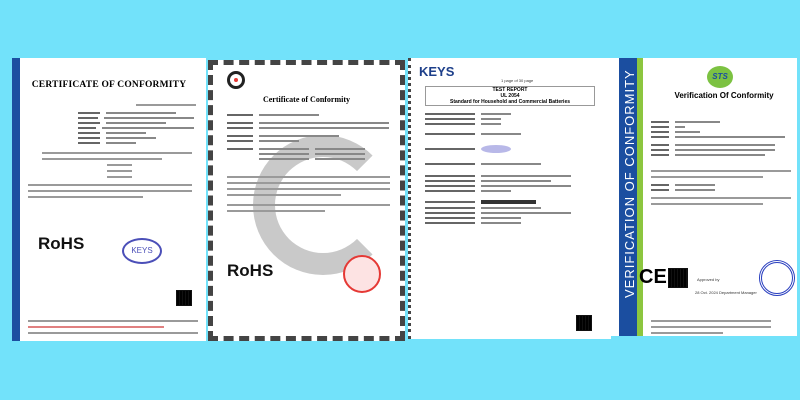  Describe the element at coordinates (738, 292) in the screenshot. I see `approver-role: Department Manager` at that location.